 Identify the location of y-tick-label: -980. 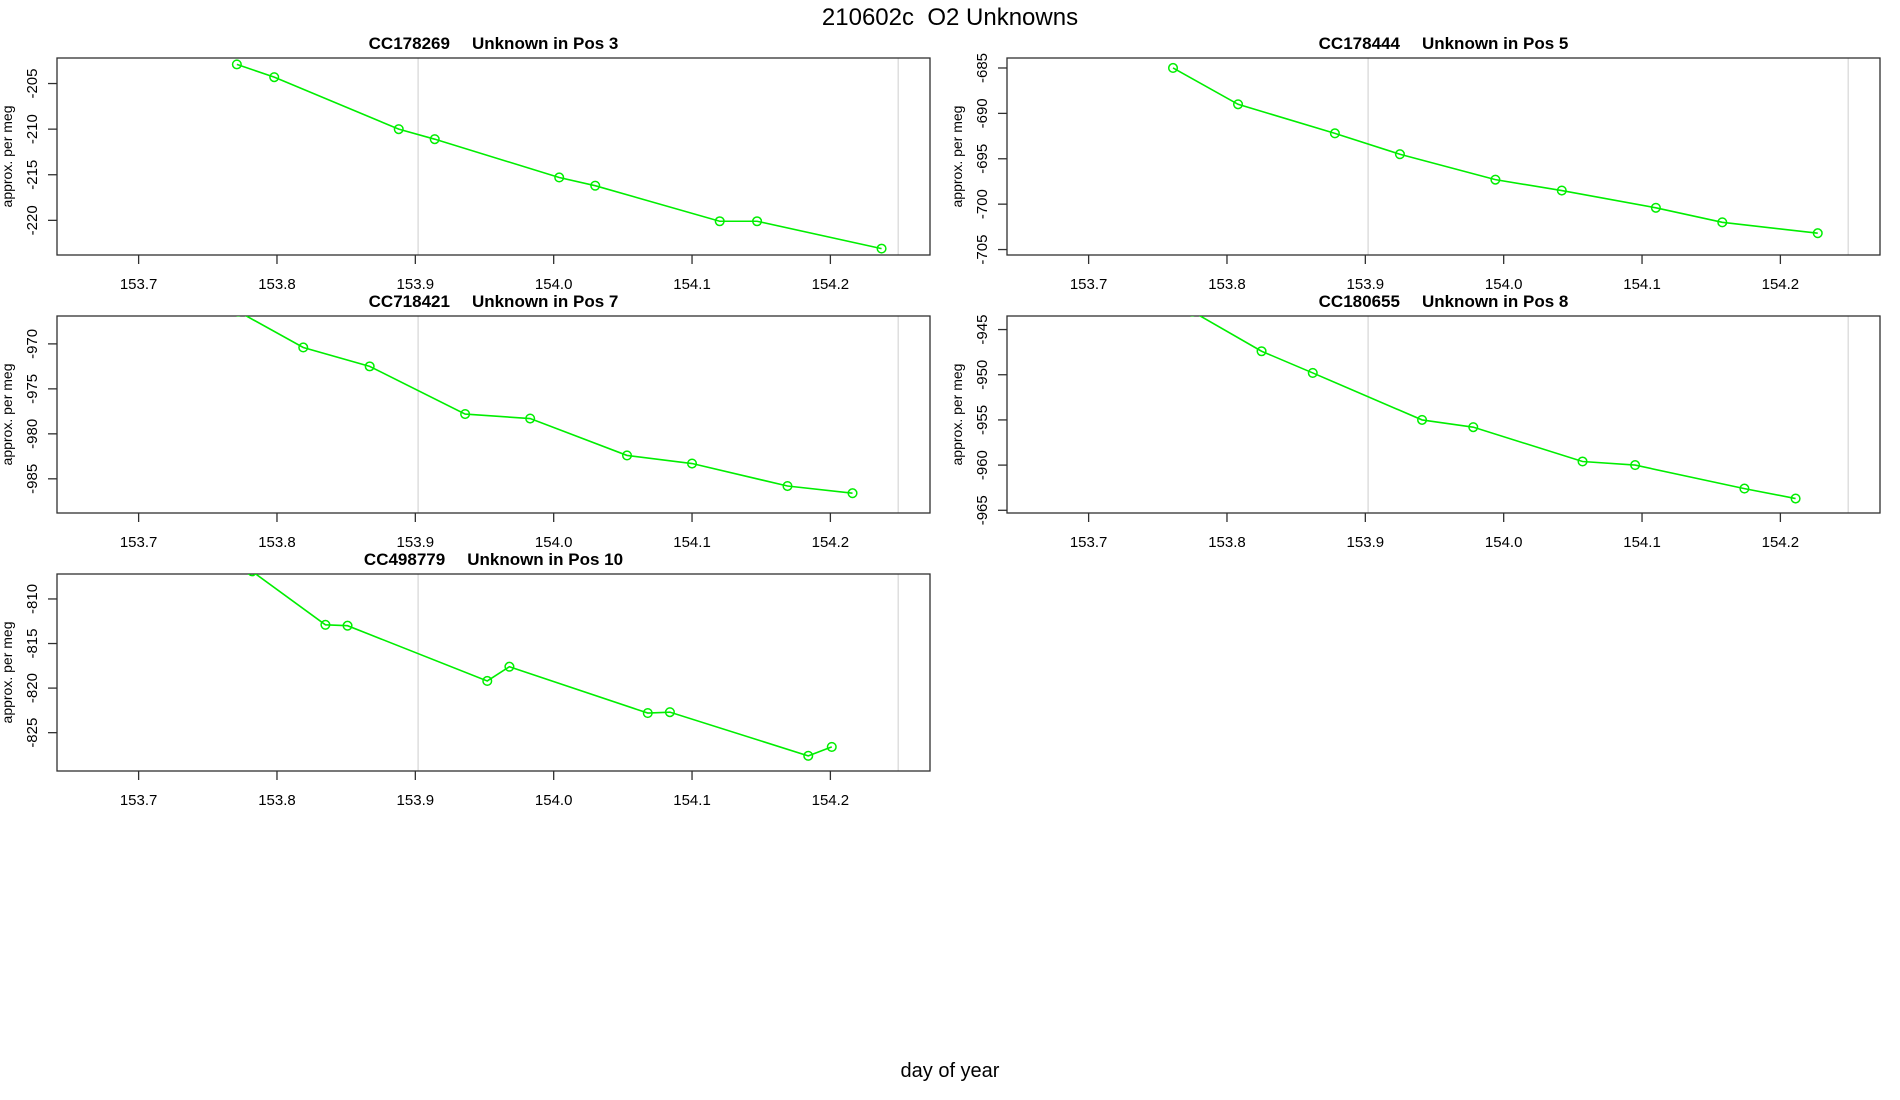
(32, 434).